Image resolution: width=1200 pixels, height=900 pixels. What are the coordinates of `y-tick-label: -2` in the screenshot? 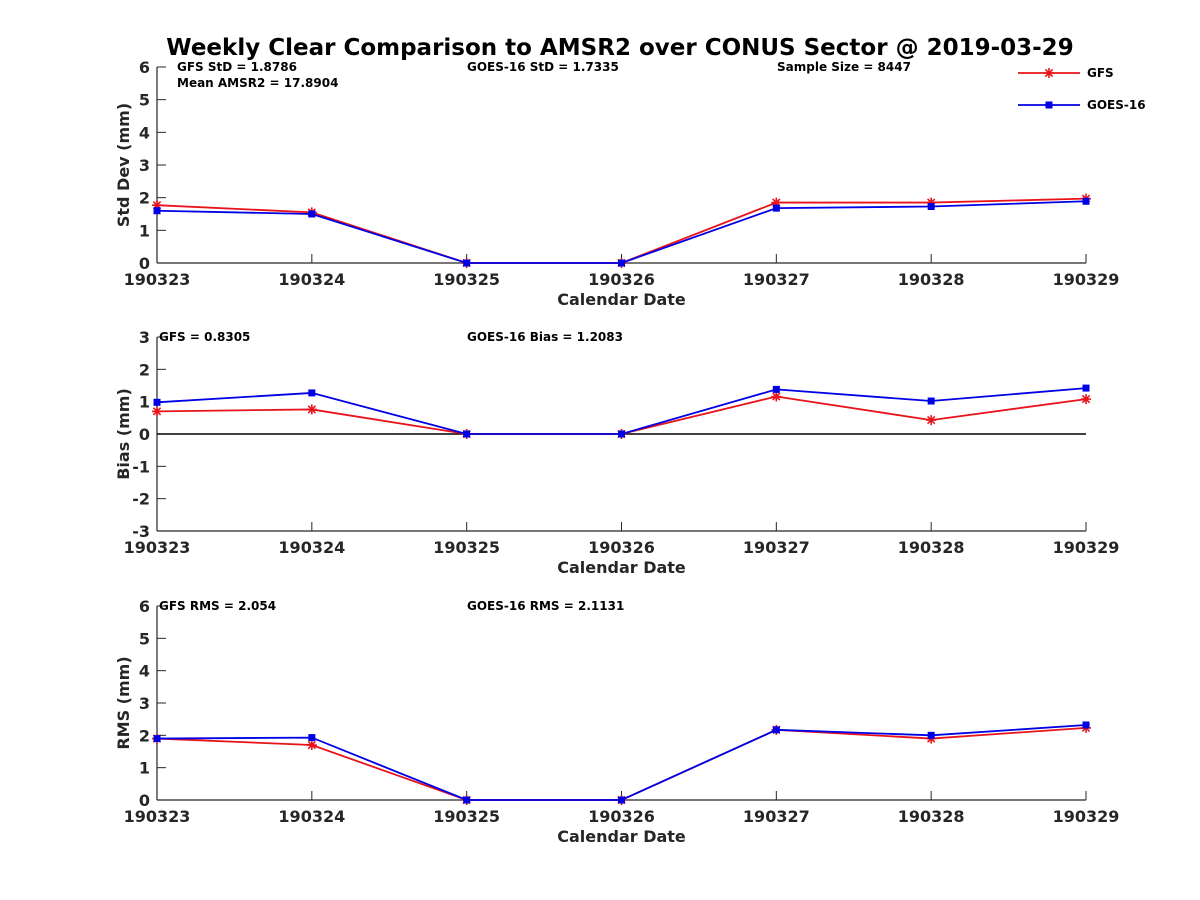 It's located at (141, 499).